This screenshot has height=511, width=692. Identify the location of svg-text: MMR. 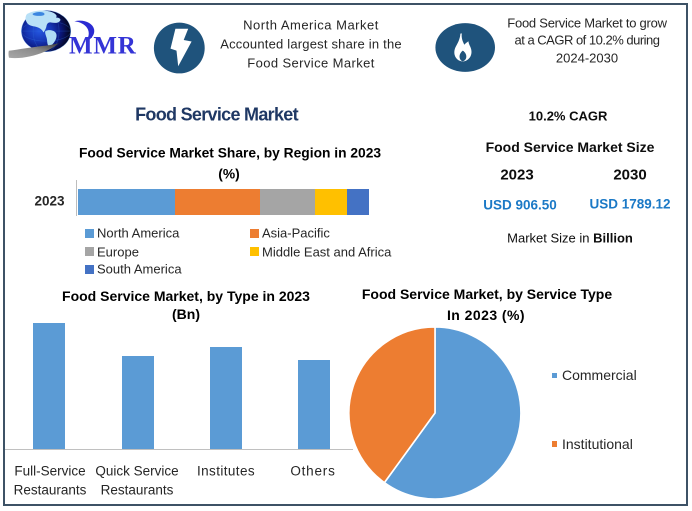
(103, 46).